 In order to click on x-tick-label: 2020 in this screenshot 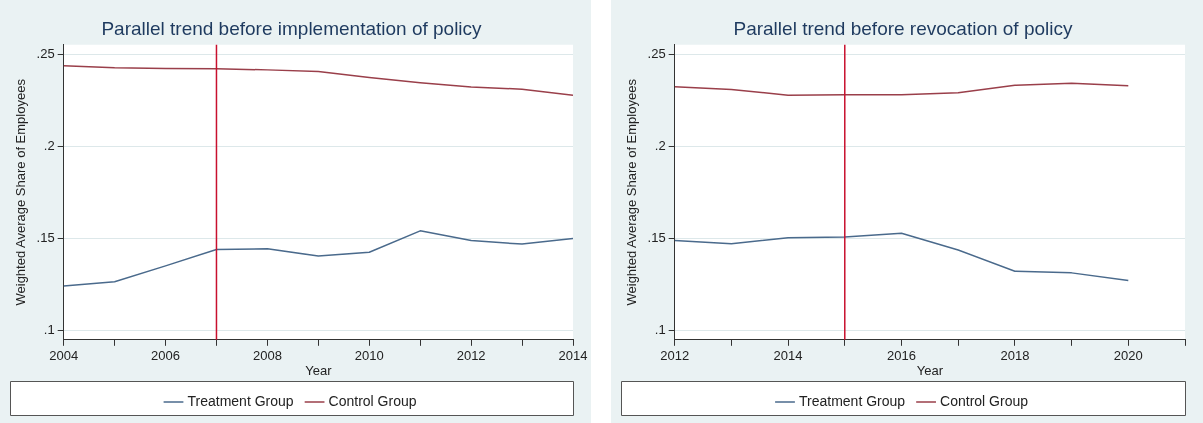, I will do `click(1128, 356)`.